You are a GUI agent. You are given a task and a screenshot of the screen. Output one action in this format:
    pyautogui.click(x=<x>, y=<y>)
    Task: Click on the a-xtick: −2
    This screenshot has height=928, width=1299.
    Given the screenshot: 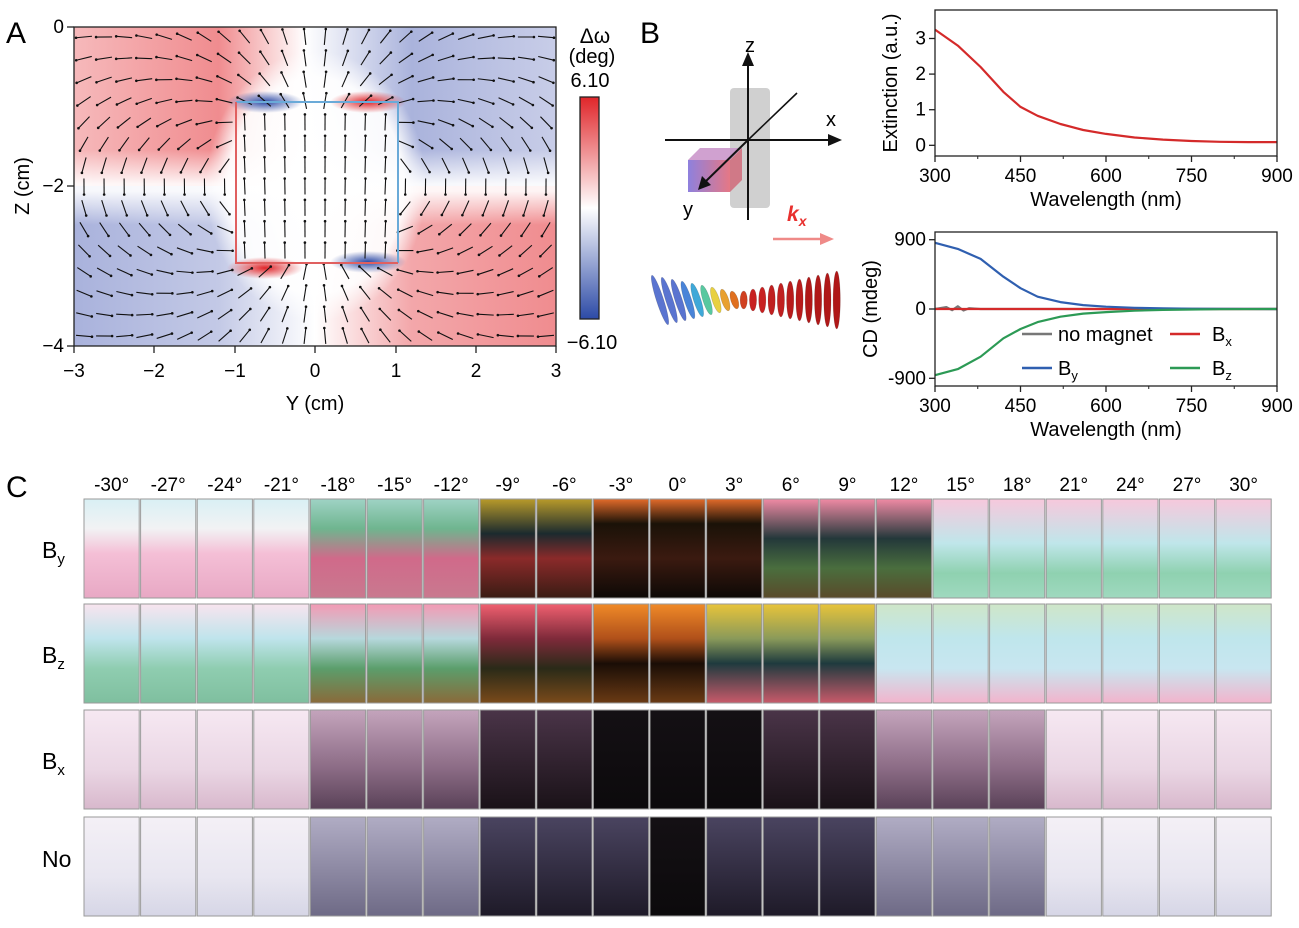 What is the action you would take?
    pyautogui.click(x=154, y=371)
    